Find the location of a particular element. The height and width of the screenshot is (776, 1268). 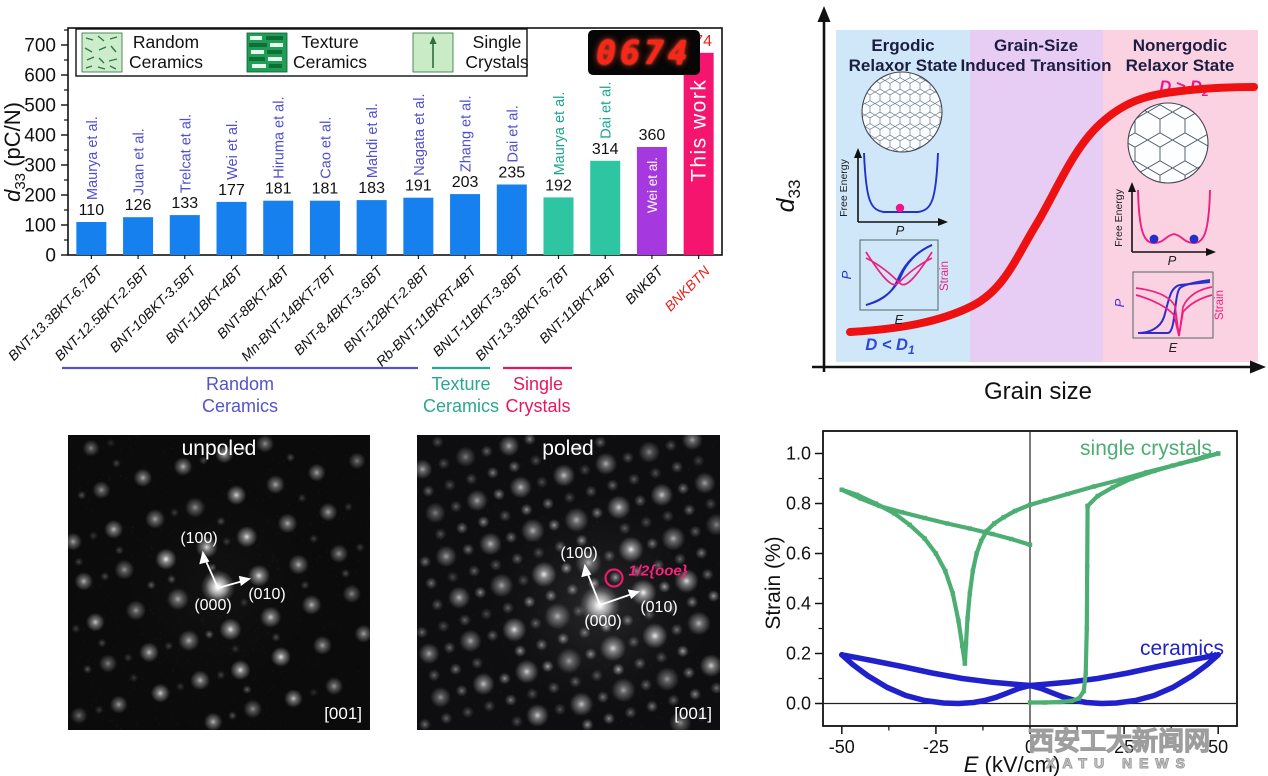

strain-y-tick-label: 0.2 is located at coordinates (798, 654).